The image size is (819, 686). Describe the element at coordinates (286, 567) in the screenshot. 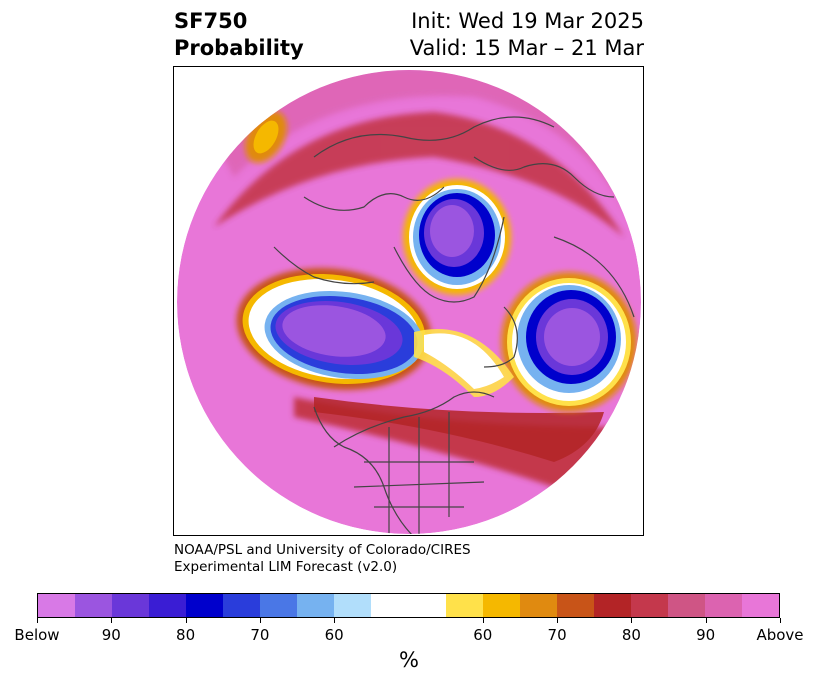

I see `credit-line-2: Experimental LIM Forecast (v2.0)` at that location.